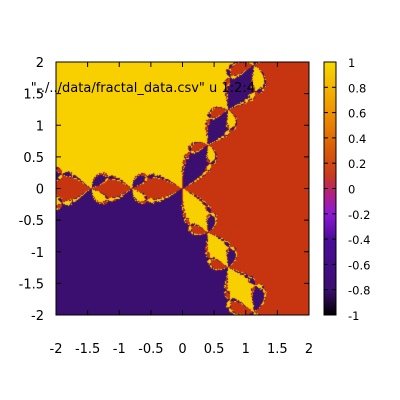 The width and height of the screenshot is (400, 400). Describe the element at coordinates (37, 316) in the screenshot. I see `y-tick-label: -2` at that location.